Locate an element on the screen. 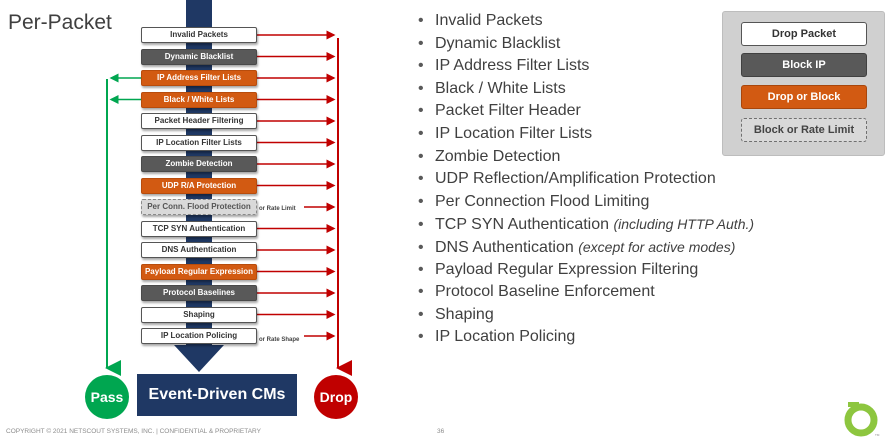 The height and width of the screenshot is (441, 893). pipeline-stage: Payload Regular Expression is located at coordinates (199, 271).